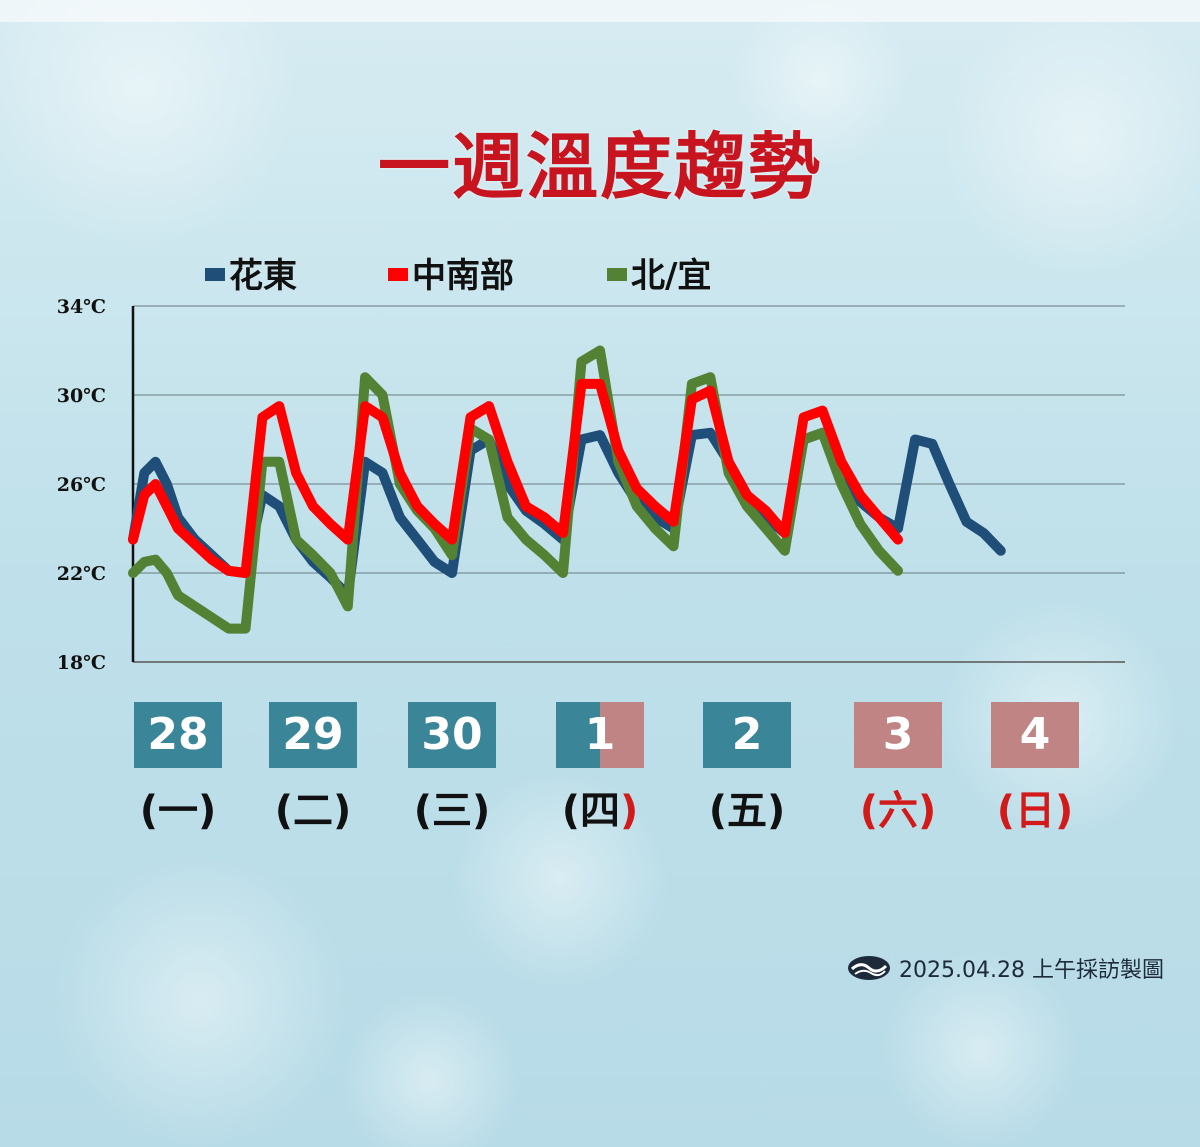  What do you see at coordinates (178, 735) in the screenshot?
I see `date-box: 28` at bounding box center [178, 735].